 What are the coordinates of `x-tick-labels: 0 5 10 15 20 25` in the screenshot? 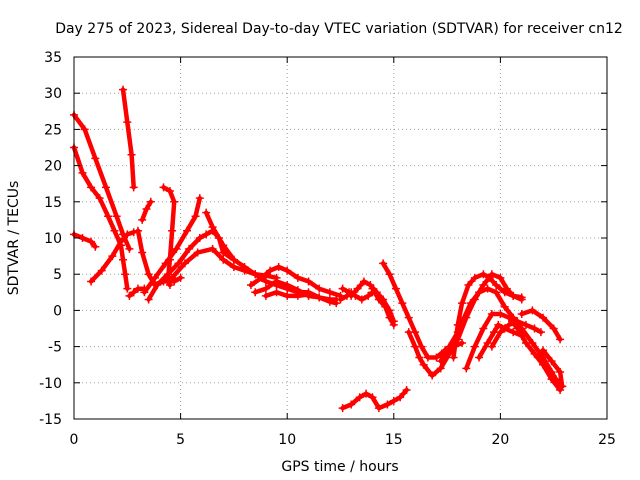 It's located at (343, 440).